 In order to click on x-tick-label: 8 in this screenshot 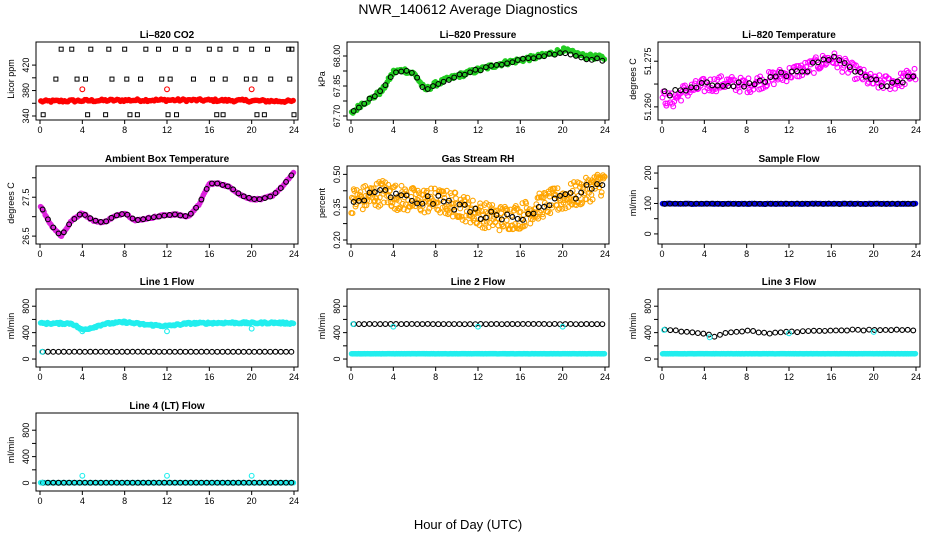, I will do `click(124, 130)`.